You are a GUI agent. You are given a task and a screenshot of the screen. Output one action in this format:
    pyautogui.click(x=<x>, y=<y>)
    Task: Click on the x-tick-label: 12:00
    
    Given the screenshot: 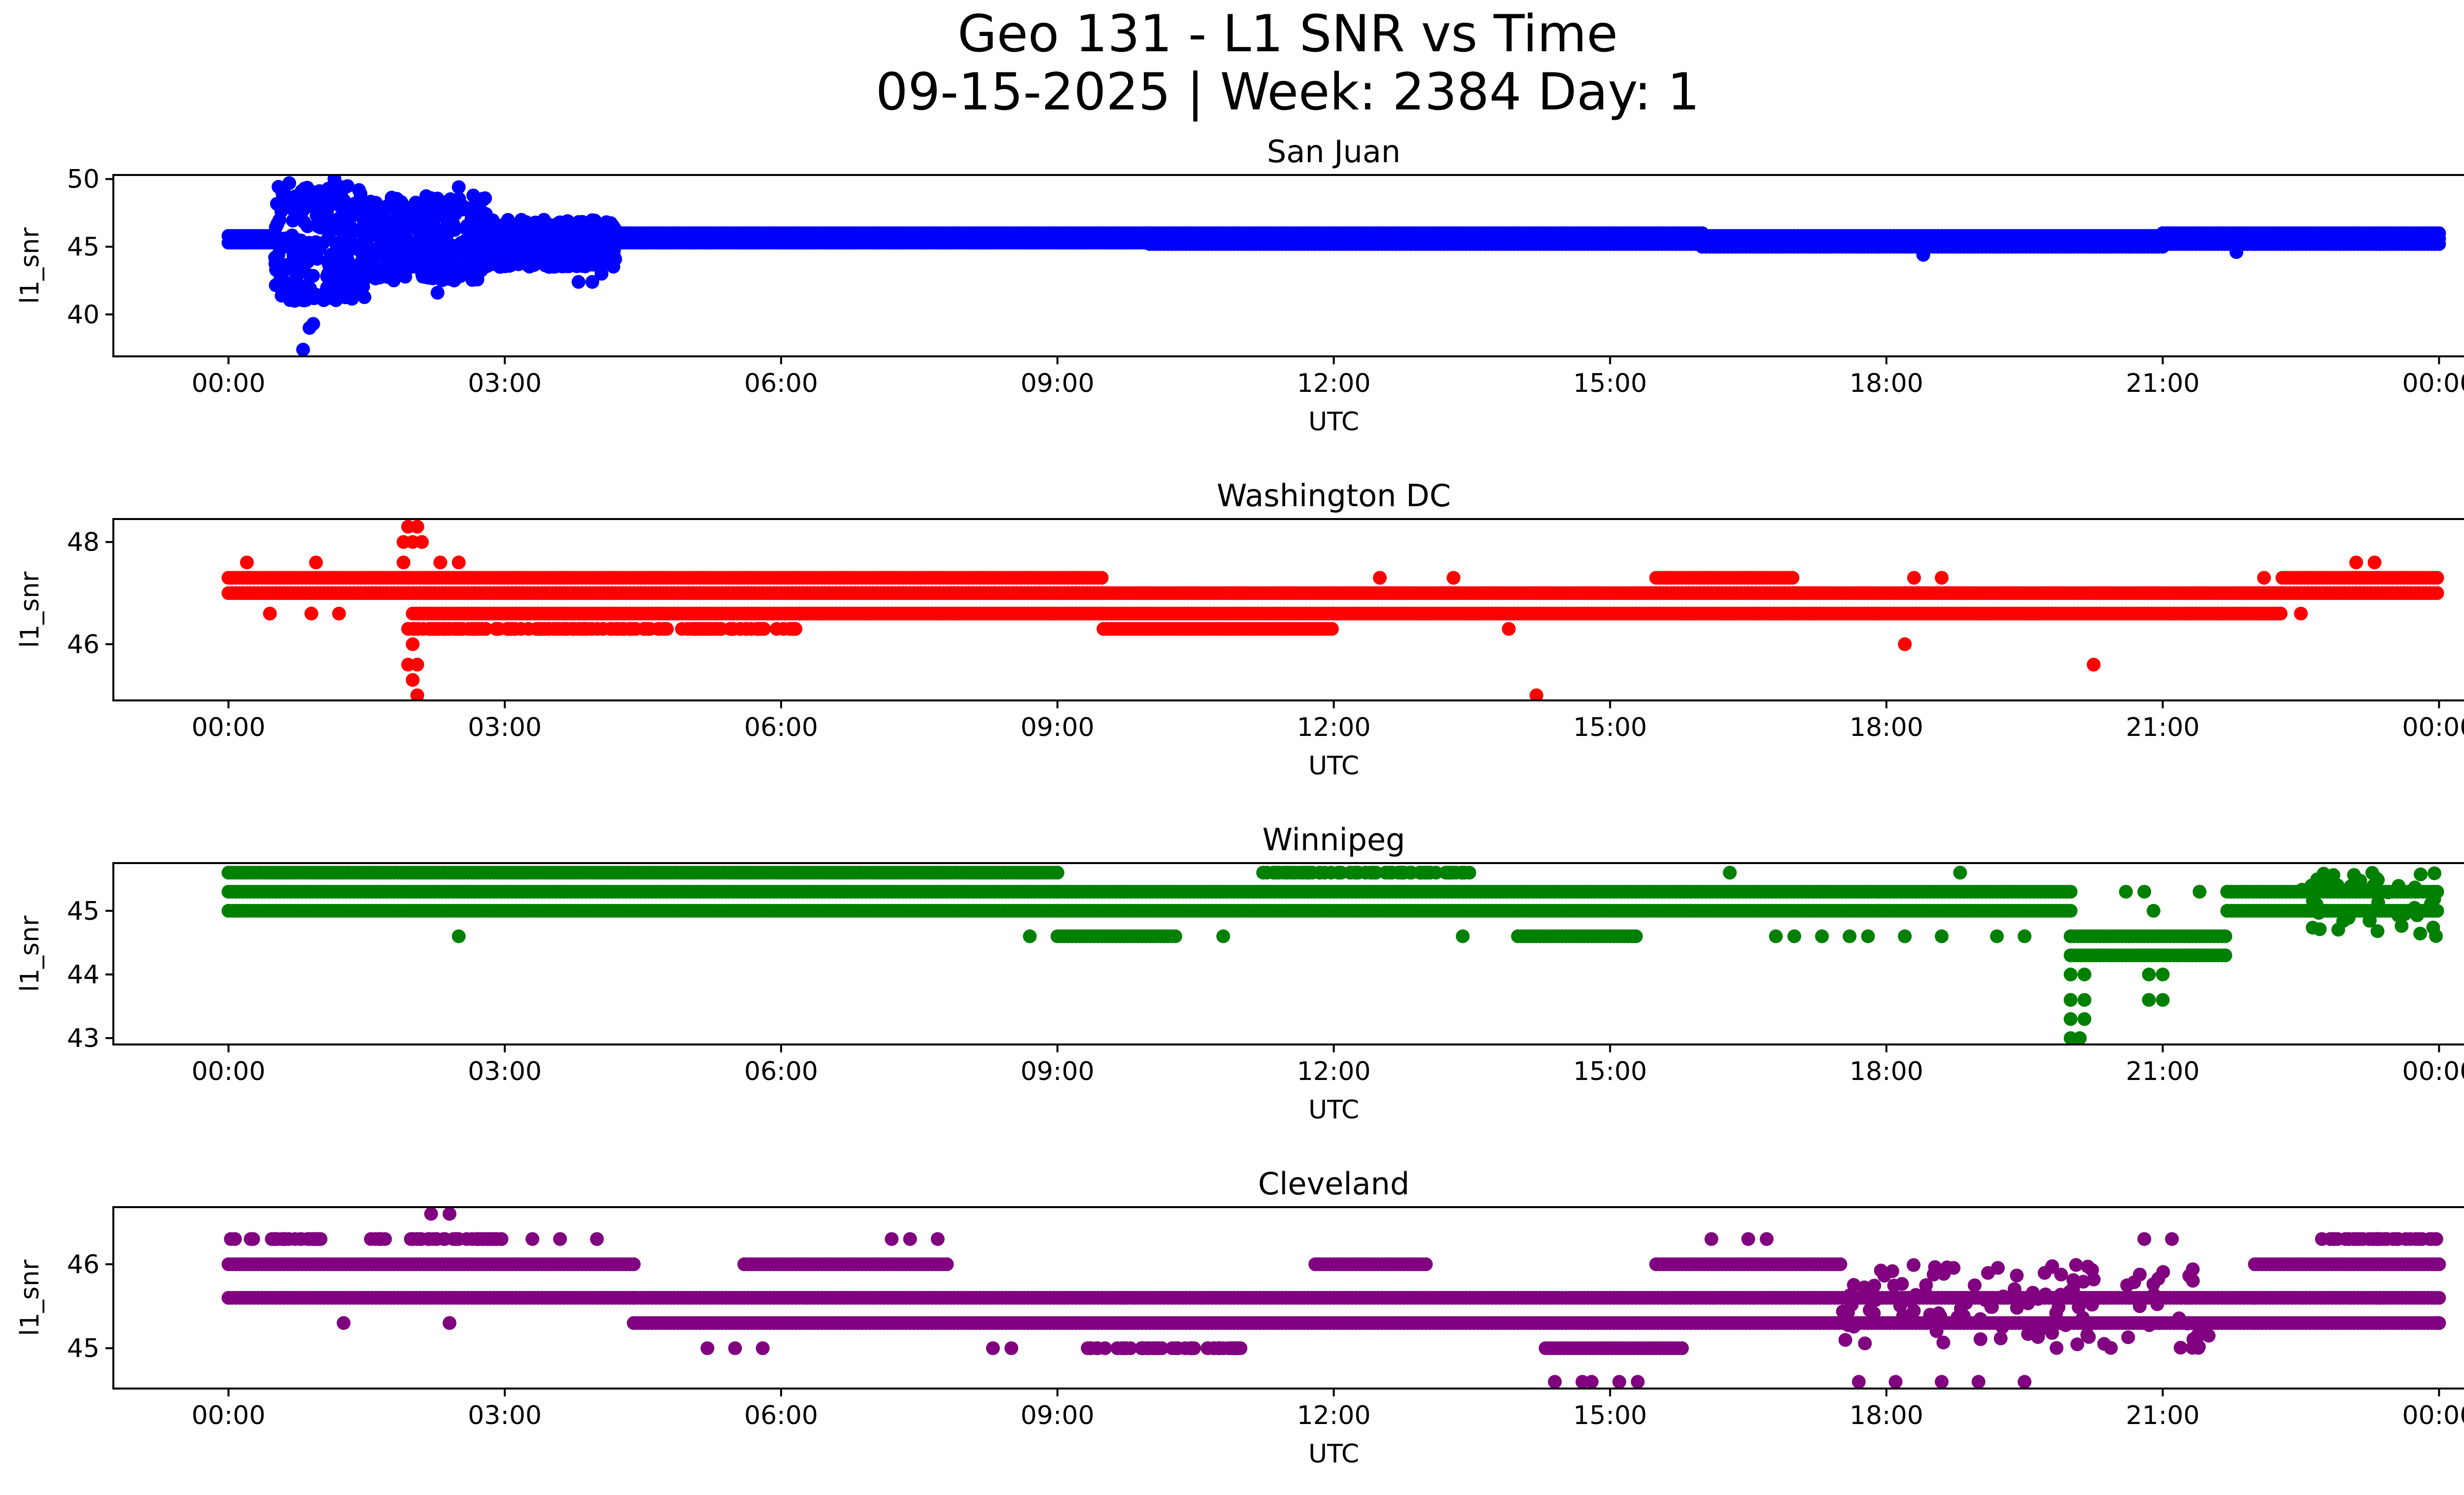 What is the action you would take?
    pyautogui.click(x=1334, y=383)
    